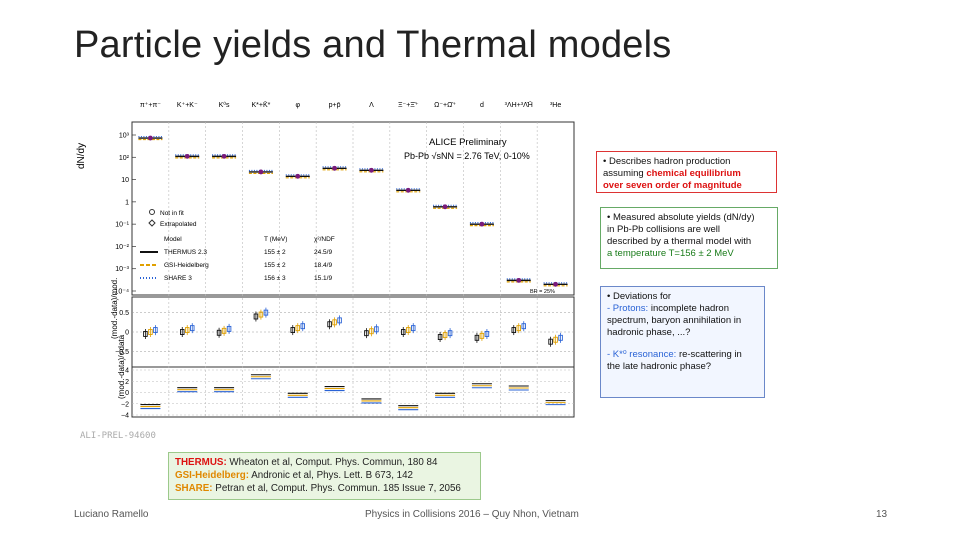  What do you see at coordinates (185, 252) in the screenshot?
I see `table-row-thermus-model: THERMUS 2.3` at bounding box center [185, 252].